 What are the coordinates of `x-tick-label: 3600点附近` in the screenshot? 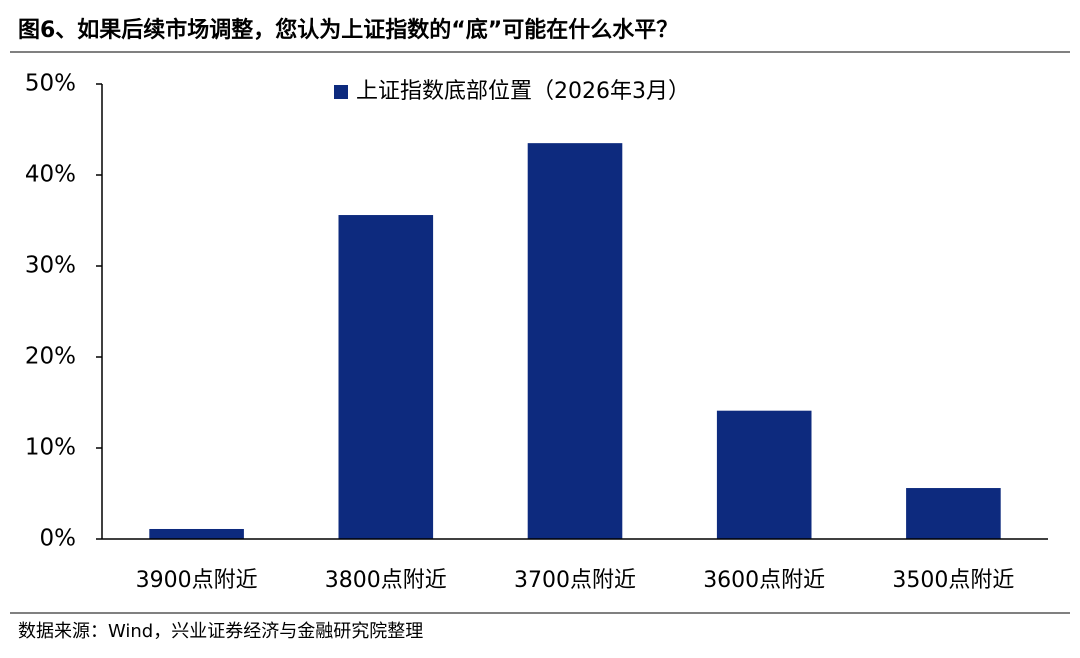 It's located at (764, 580).